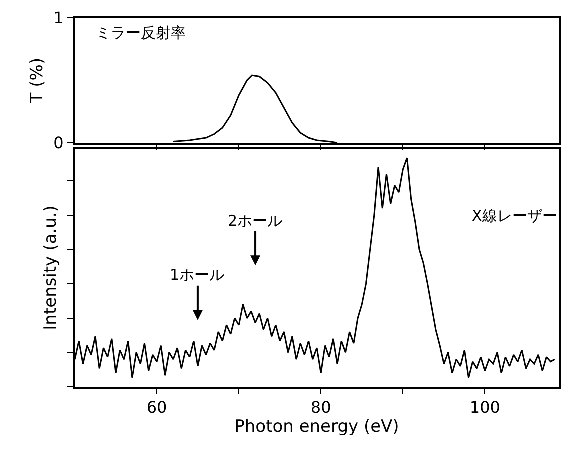 This screenshot has width=561, height=473. What do you see at coordinates (485, 408) in the screenshot?
I see `x-tick-label: 100` at bounding box center [485, 408].